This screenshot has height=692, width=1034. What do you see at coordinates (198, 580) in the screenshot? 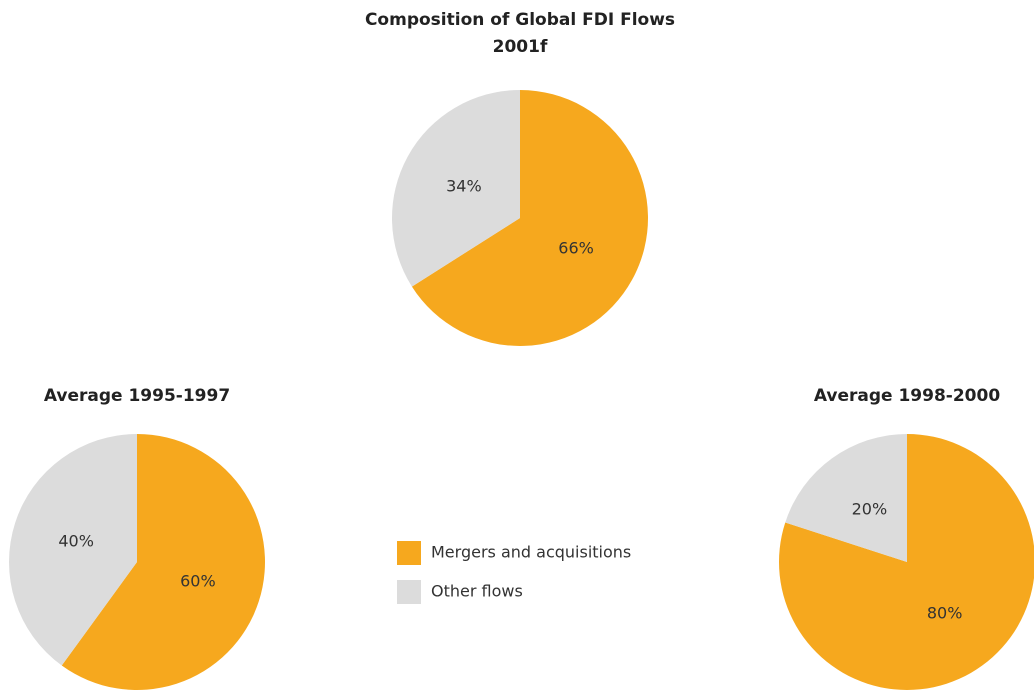
I see `data-label: 60%` at bounding box center [198, 580].